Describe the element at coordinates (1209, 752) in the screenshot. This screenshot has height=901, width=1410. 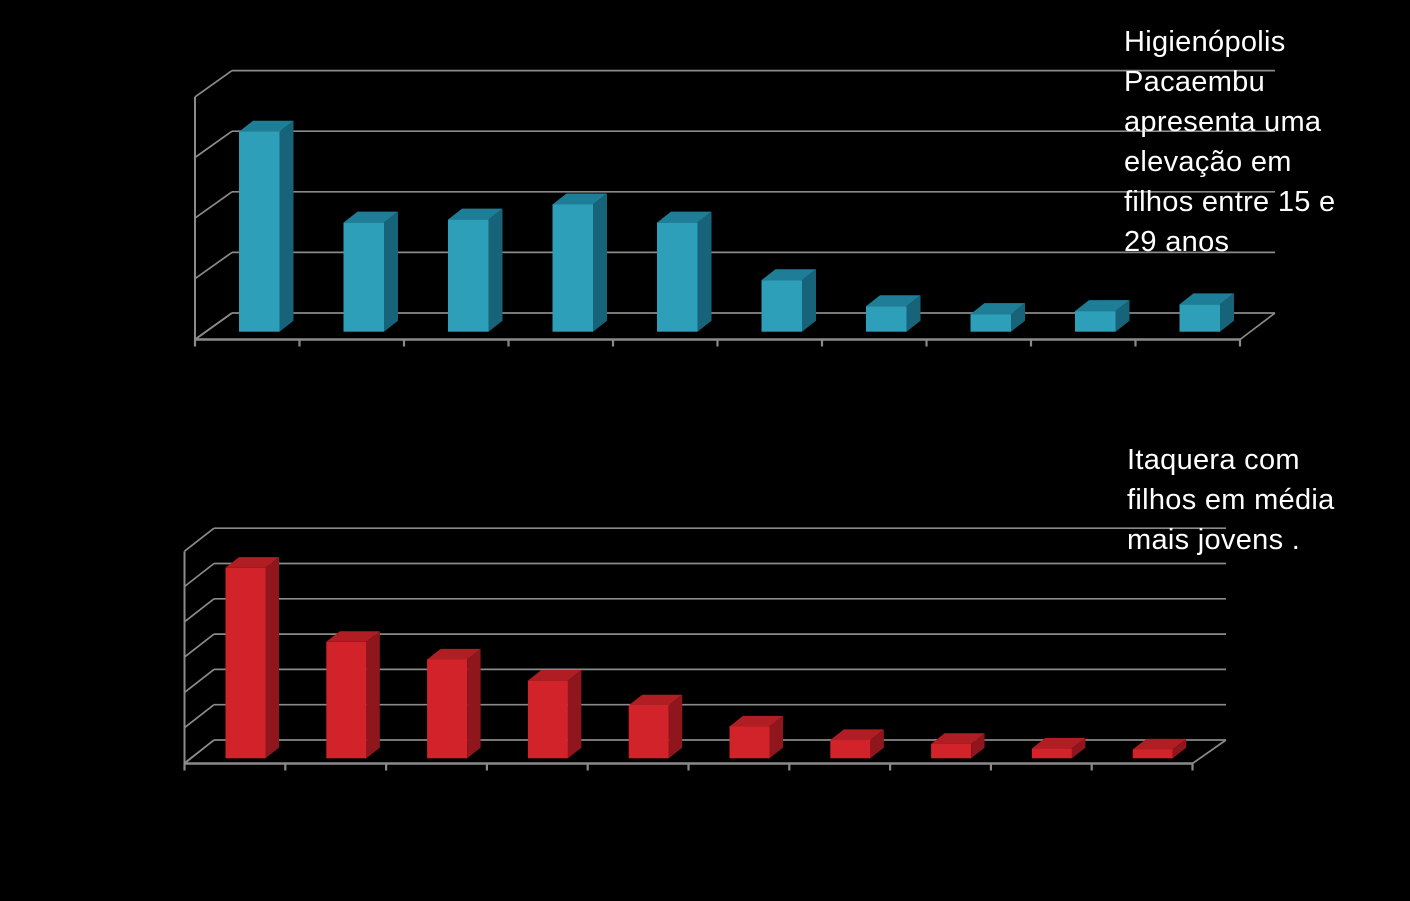
I see `floor-right-edge` at that location.